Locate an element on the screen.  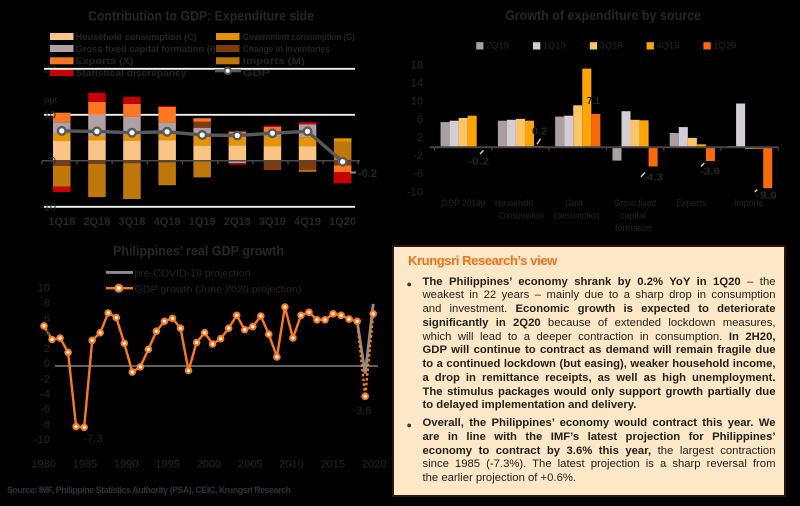
svg-text: pre-COVID-19 projection is located at coordinates (193, 274).